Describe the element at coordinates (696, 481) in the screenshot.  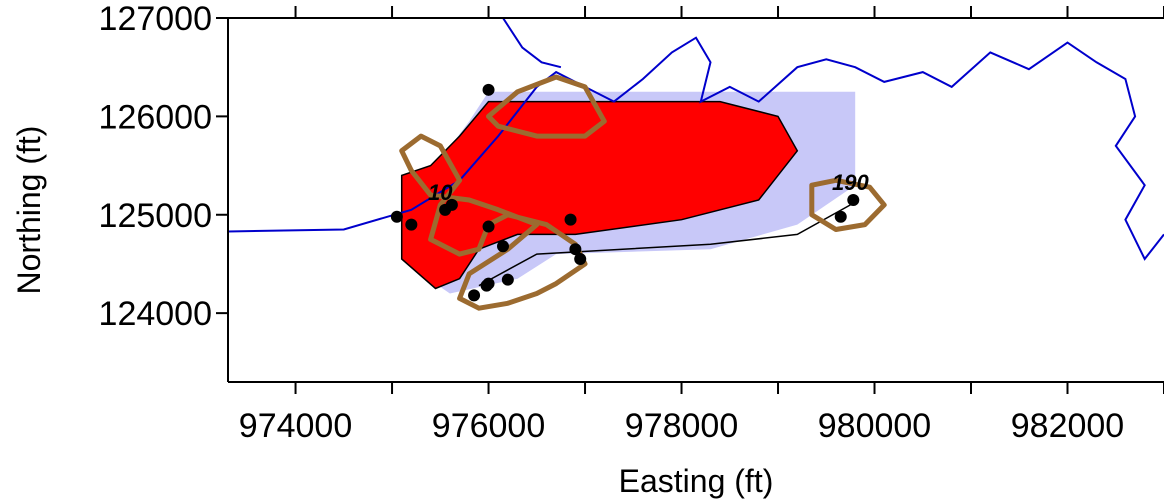
I see `x-axis-title: Easting (ft)` at that location.